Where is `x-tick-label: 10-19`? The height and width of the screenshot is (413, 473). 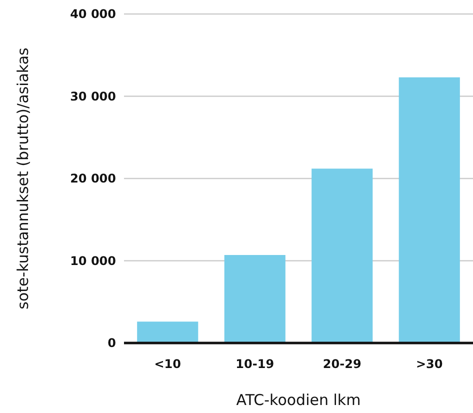 x-tick-label: 10-19 is located at coordinates (255, 364).